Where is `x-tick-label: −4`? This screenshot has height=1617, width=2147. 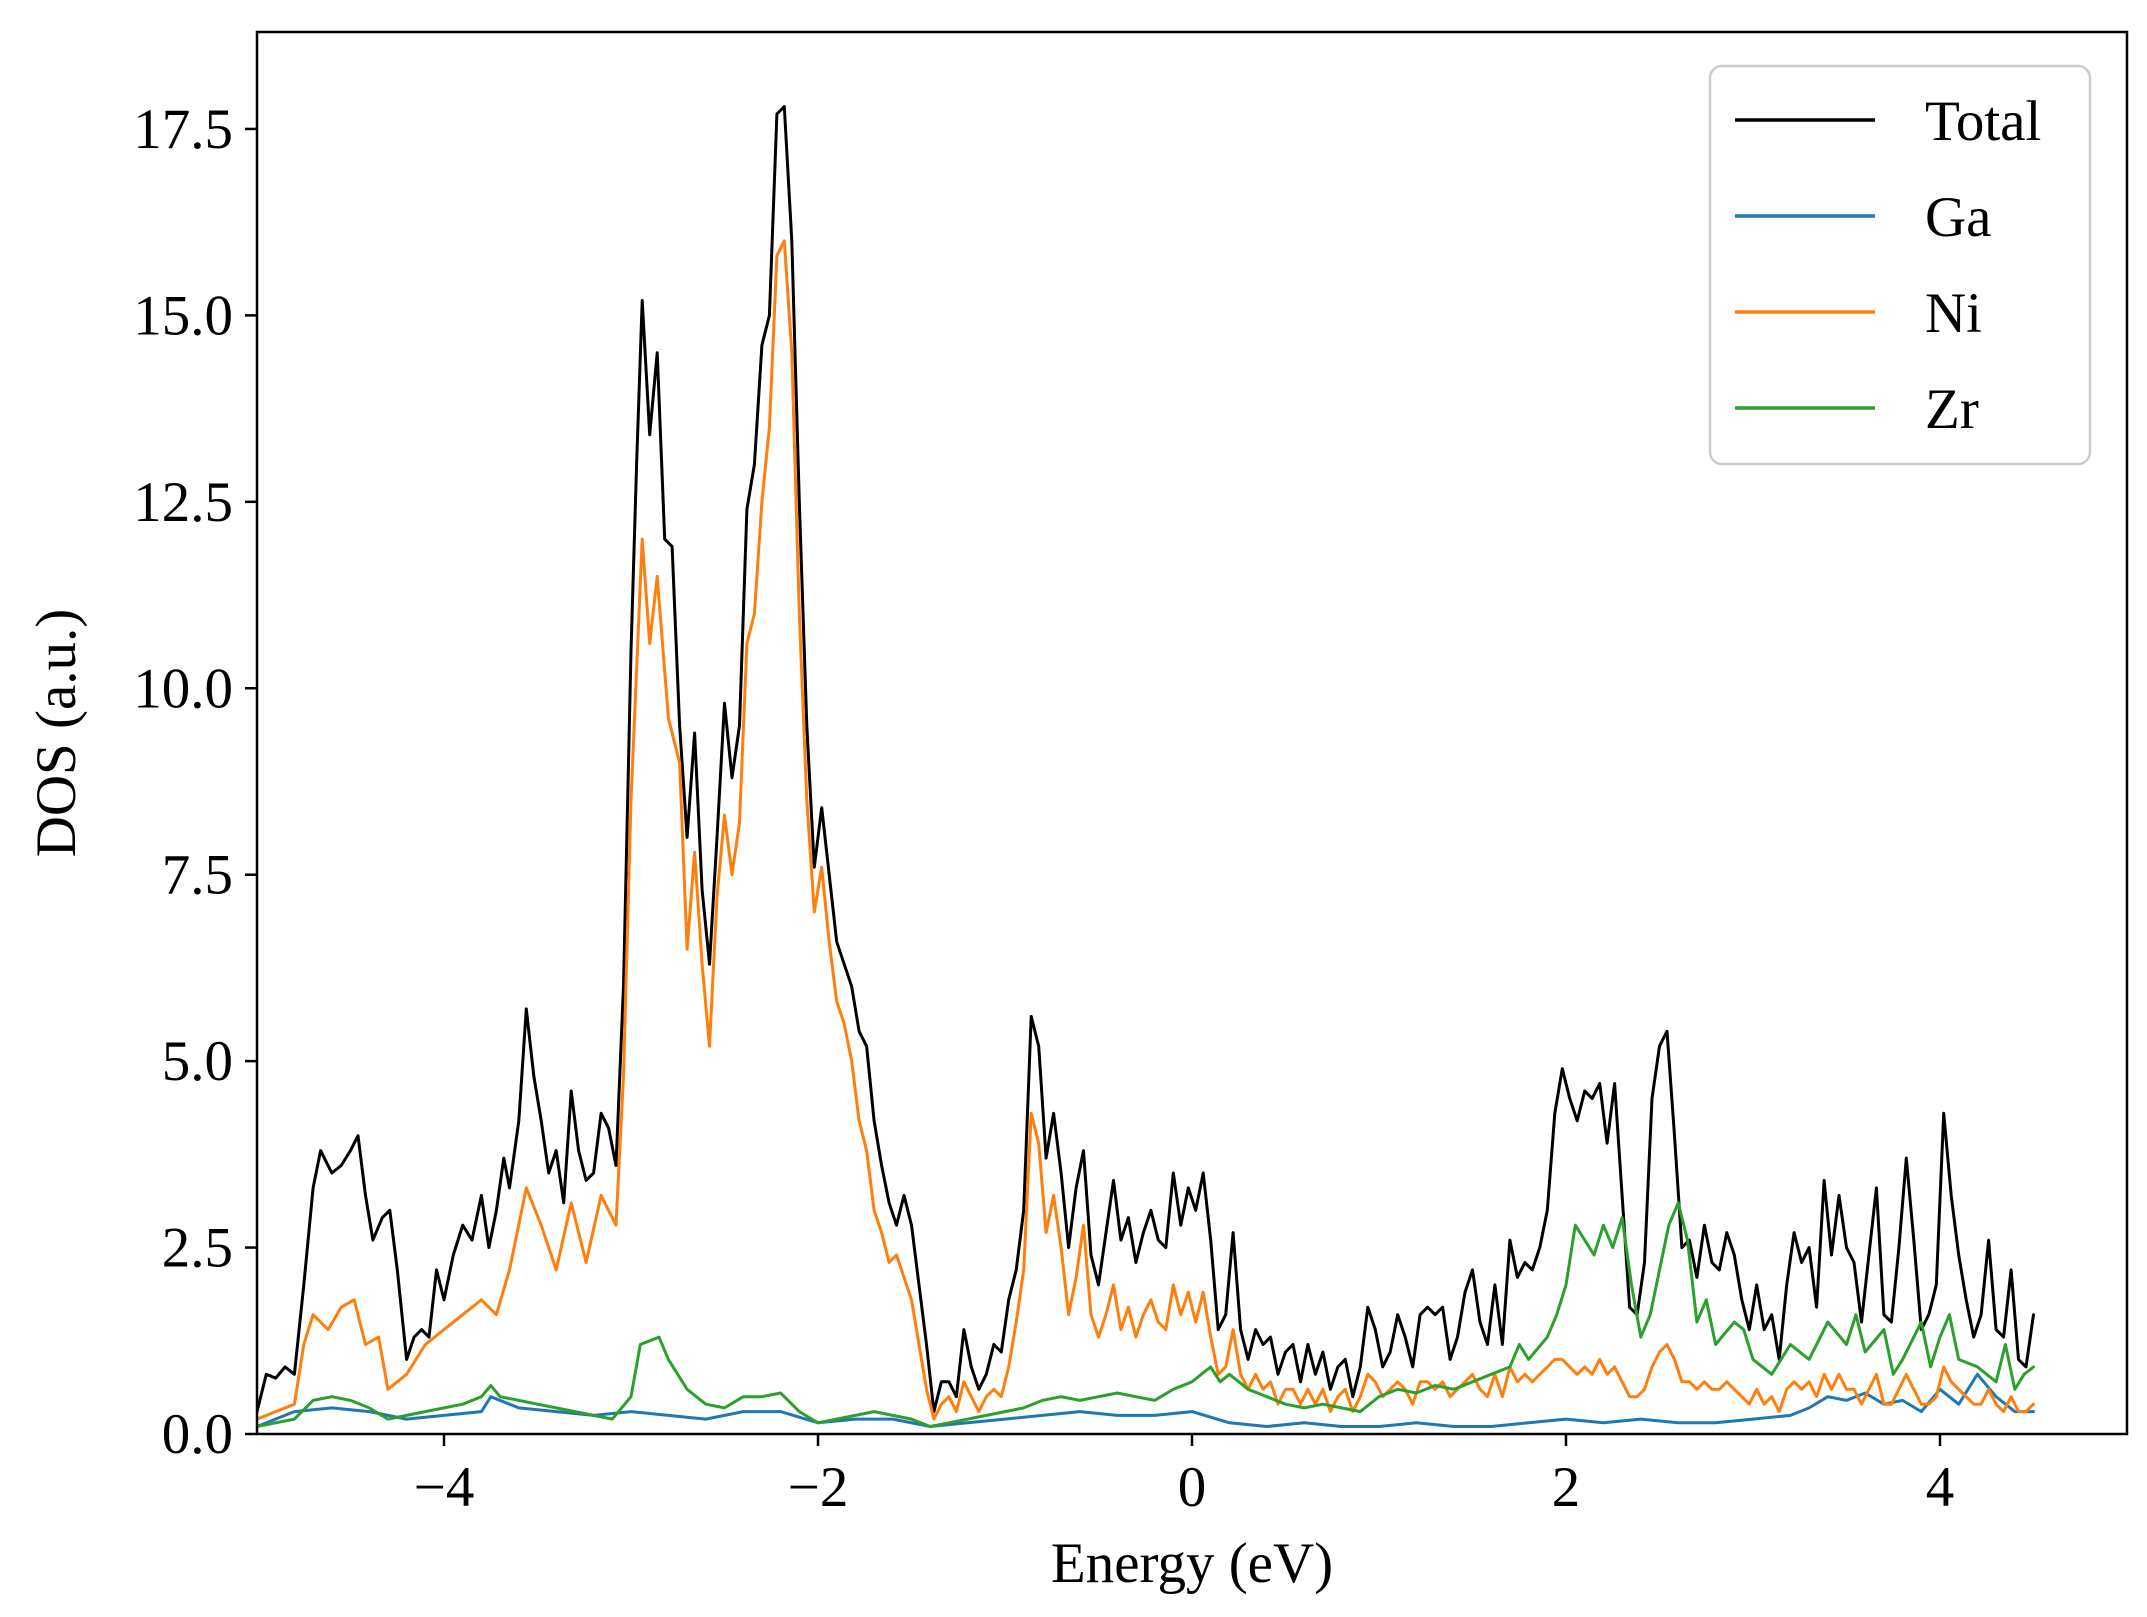
x-tick-label: −4 is located at coordinates (444, 1487).